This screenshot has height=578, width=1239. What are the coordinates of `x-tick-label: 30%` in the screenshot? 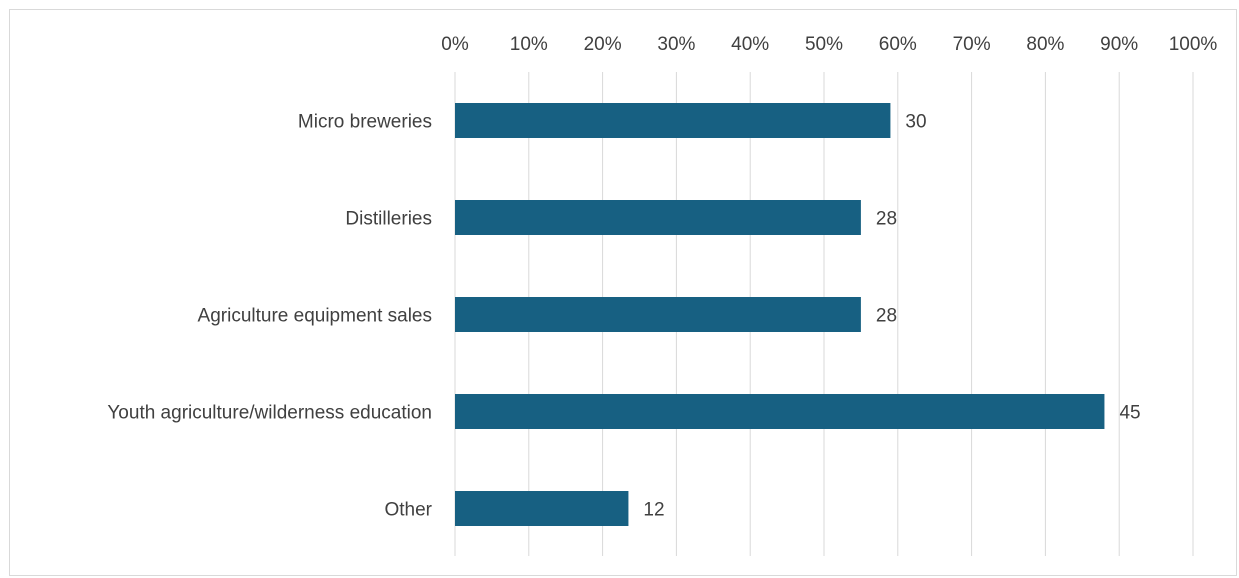 It's located at (676, 44).